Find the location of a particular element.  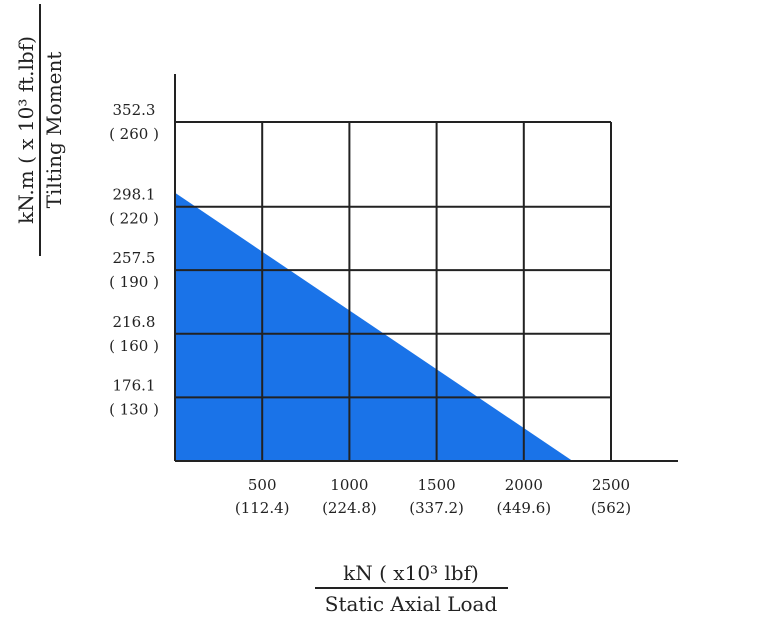

x-tick-sublabel: (449.6) is located at coordinates (523, 508).